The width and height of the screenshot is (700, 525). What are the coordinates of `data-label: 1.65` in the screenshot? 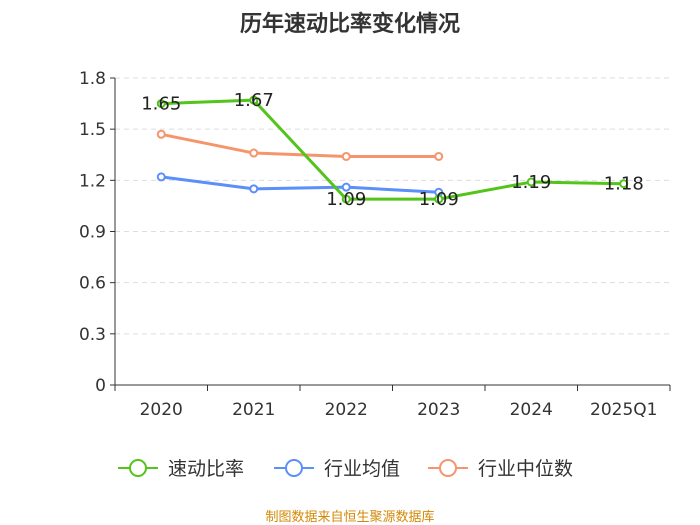 It's located at (161, 104).